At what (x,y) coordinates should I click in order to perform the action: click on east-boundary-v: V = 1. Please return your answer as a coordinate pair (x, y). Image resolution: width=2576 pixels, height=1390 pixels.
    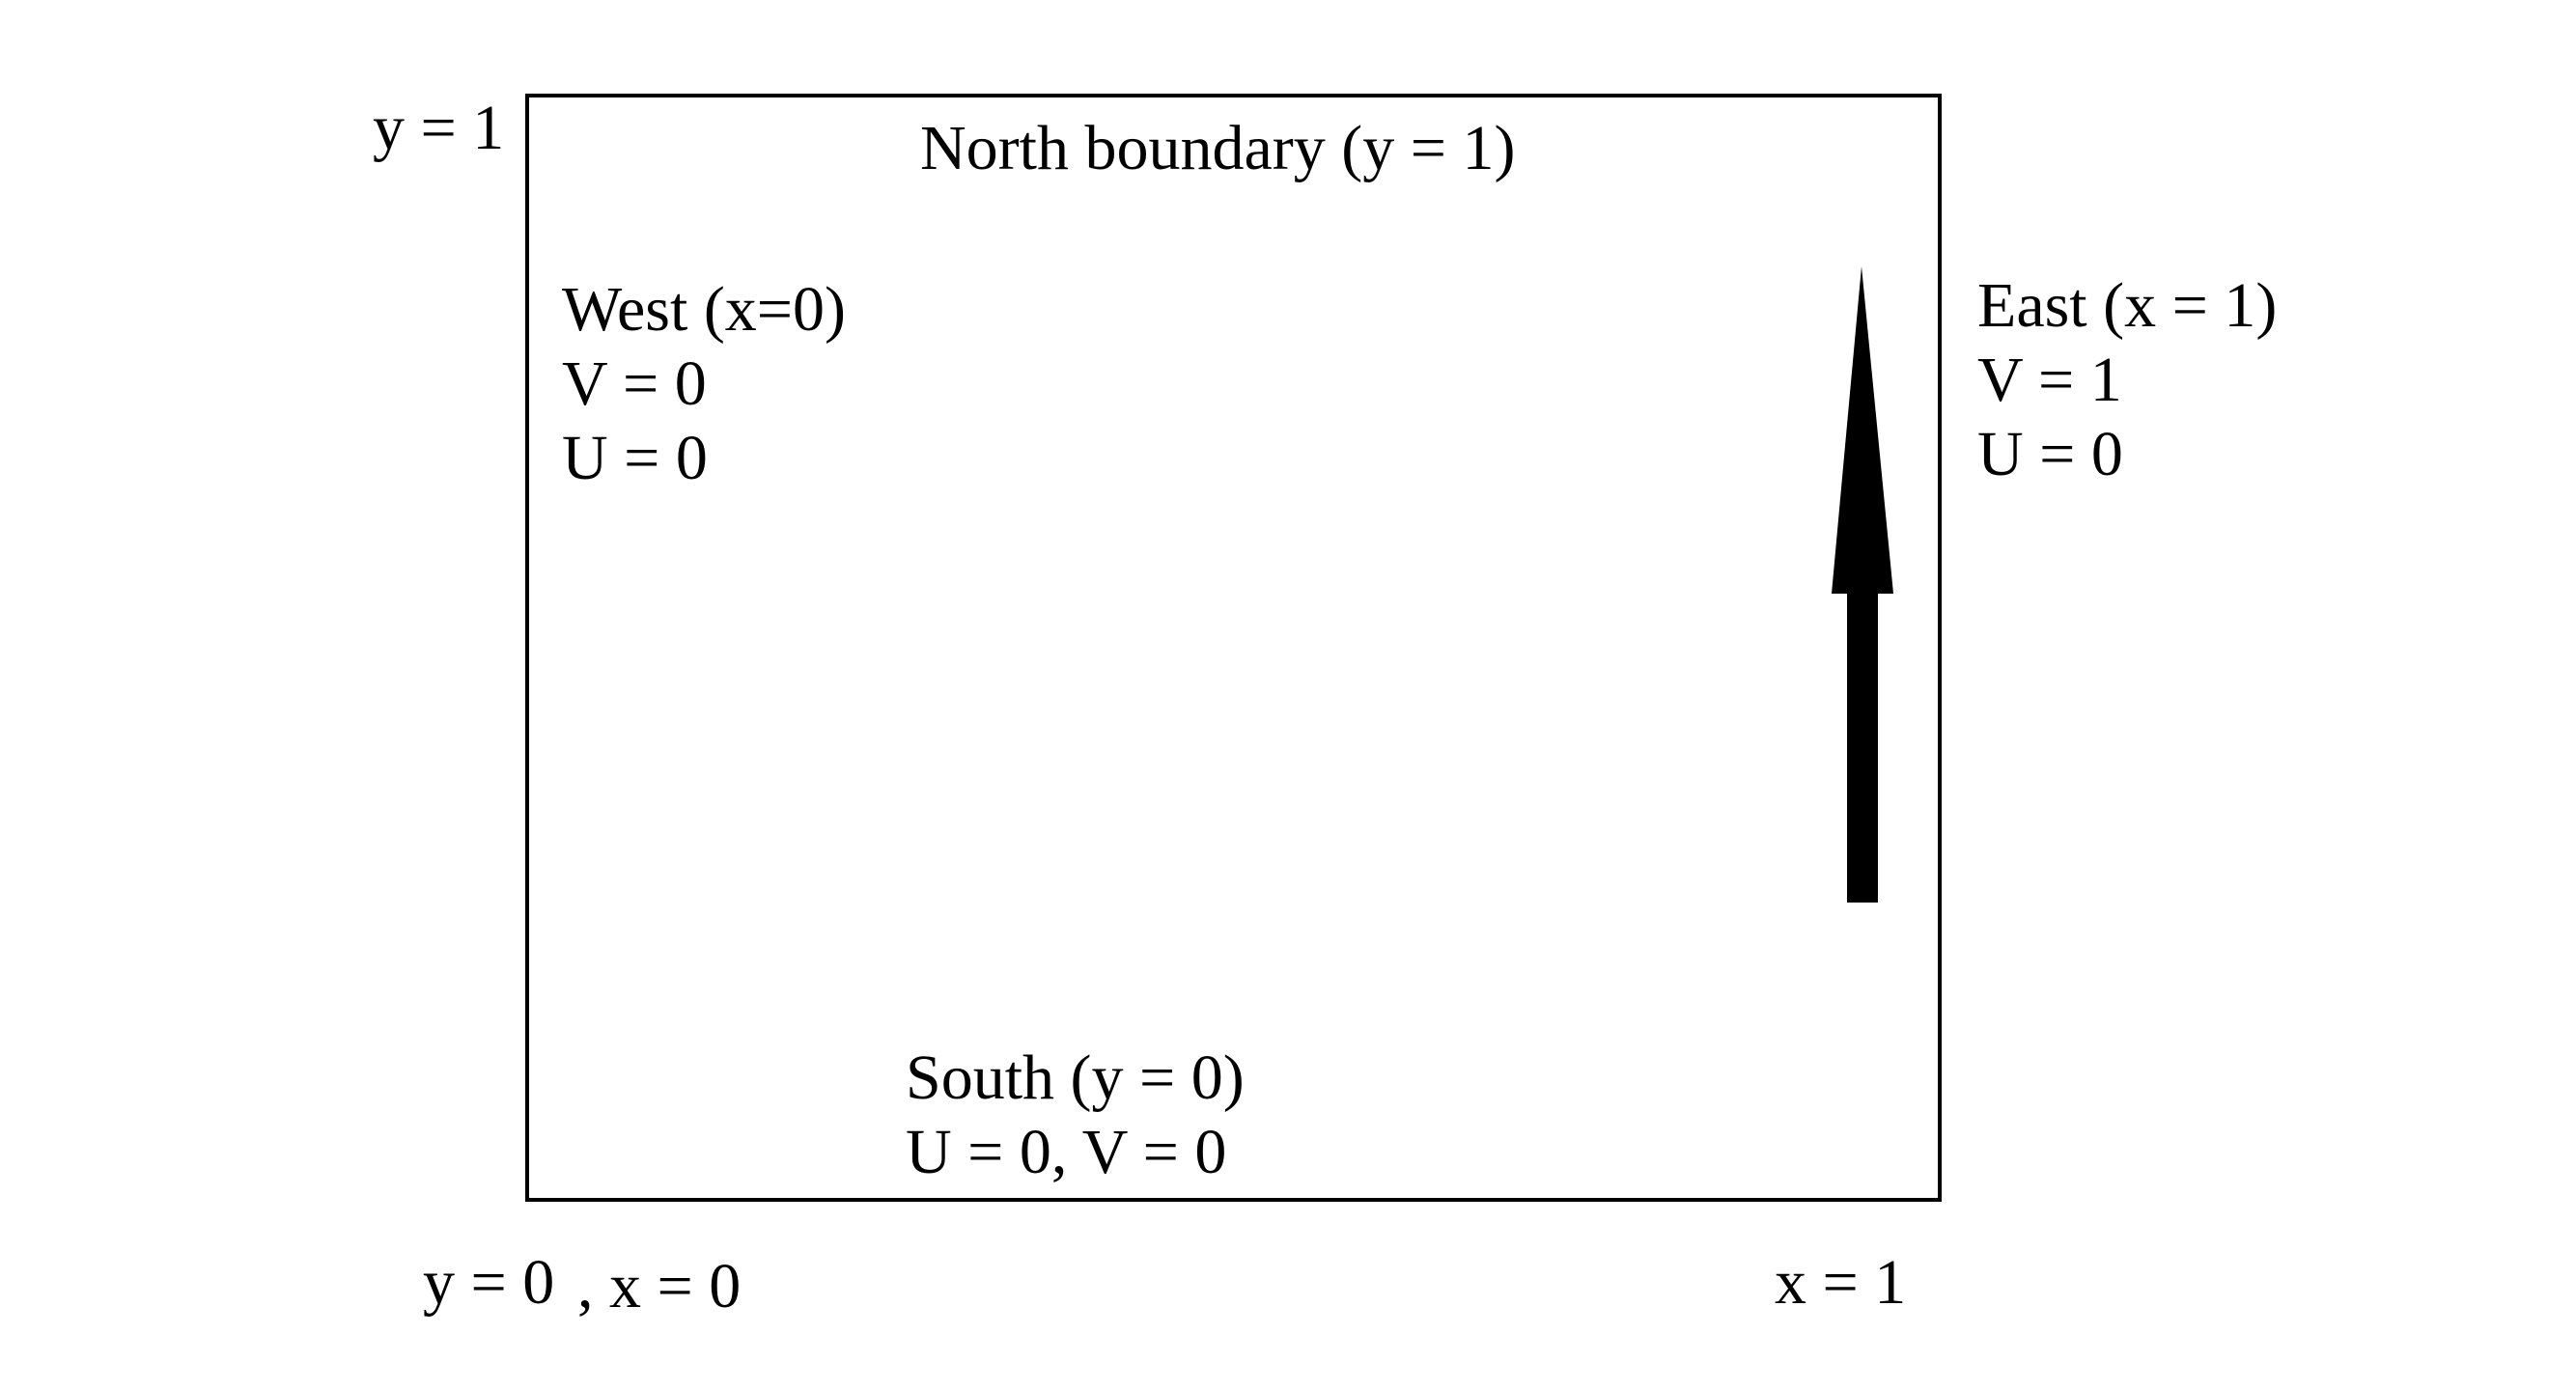
    Looking at the image, I should click on (2050, 380).